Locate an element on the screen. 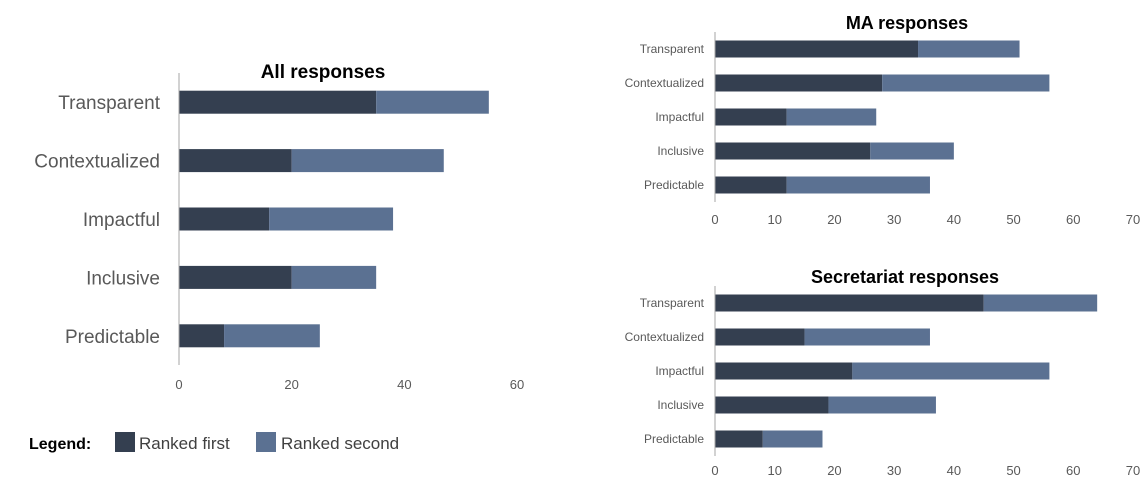 The width and height of the screenshot is (1147, 479). all-x-tick-label: 0 is located at coordinates (178, 384).